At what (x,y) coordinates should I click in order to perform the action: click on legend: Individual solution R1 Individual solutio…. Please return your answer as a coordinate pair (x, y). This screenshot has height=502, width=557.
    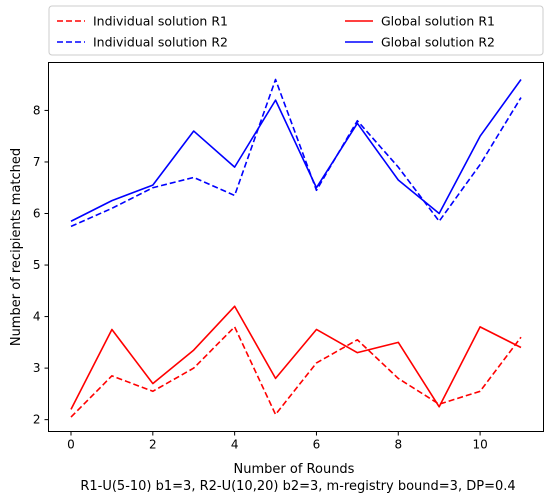
    Looking at the image, I should click on (296, 30).